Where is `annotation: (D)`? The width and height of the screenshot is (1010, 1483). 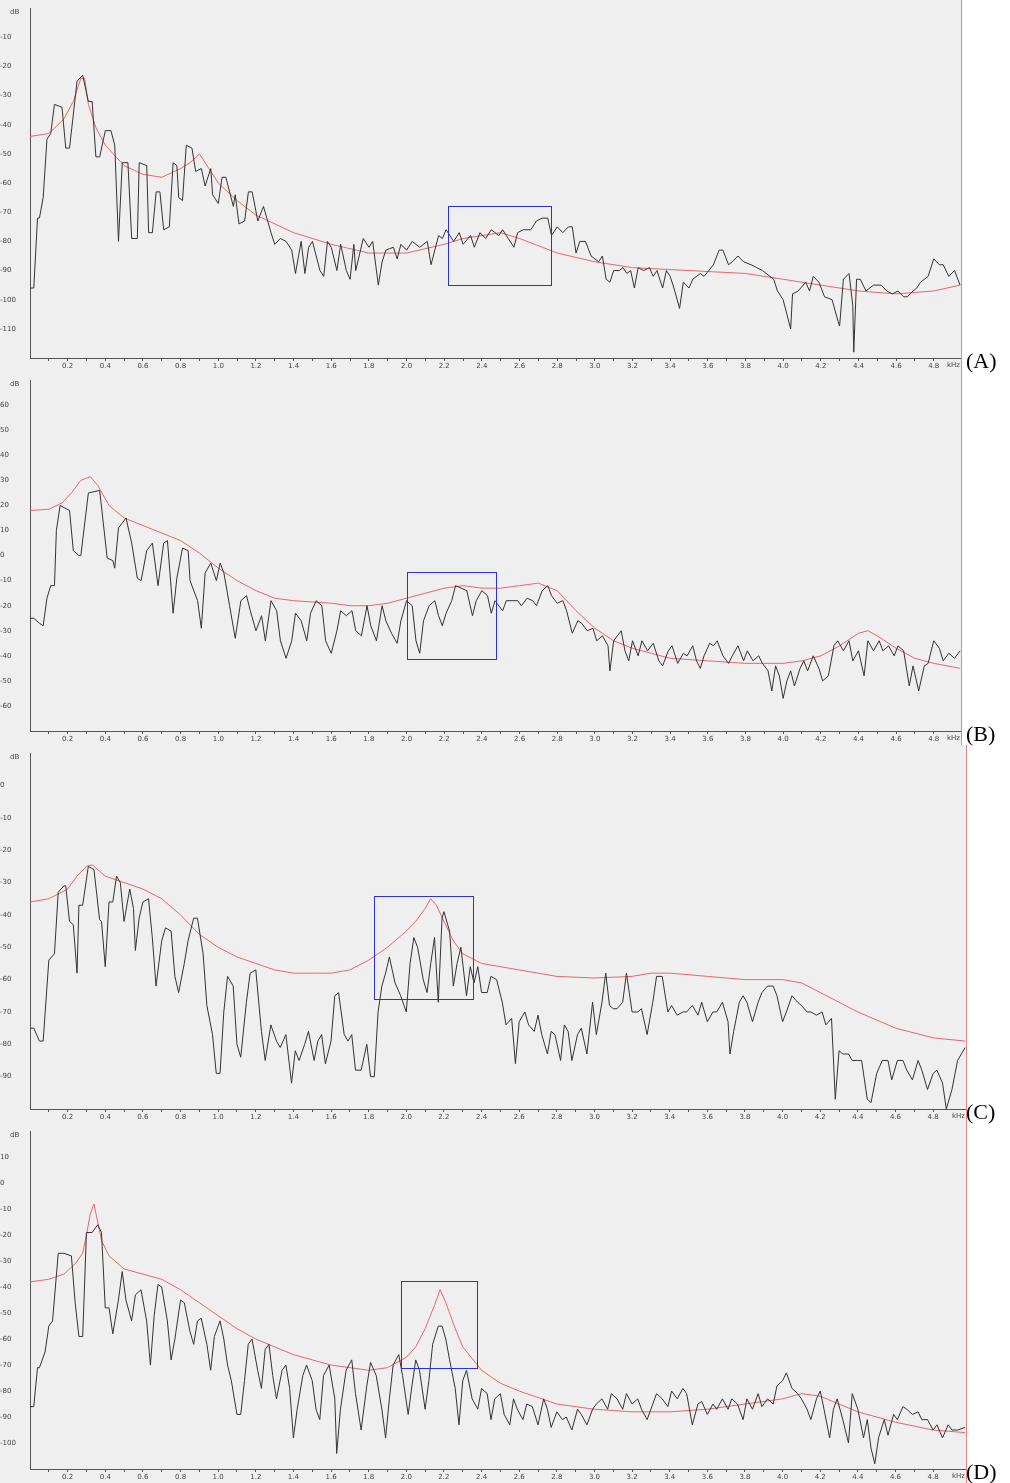
annotation: (D) is located at coordinates (981, 1471).